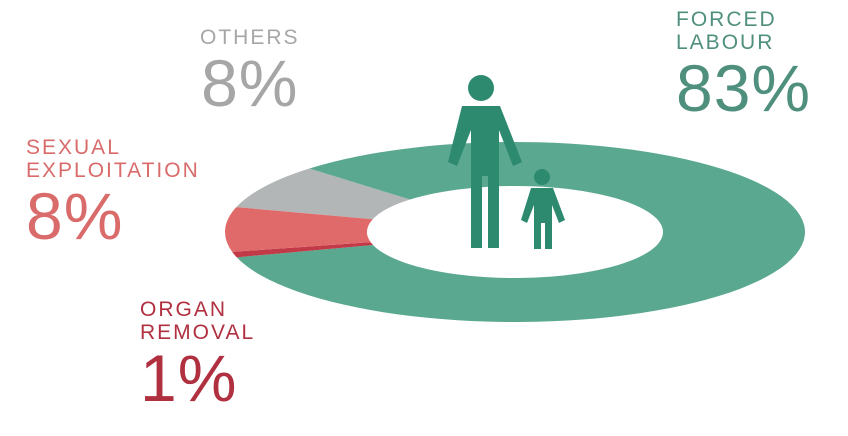 This screenshot has width=848, height=436. What do you see at coordinates (250, 83) in the screenshot?
I see `label-others-value: 8%` at bounding box center [250, 83].